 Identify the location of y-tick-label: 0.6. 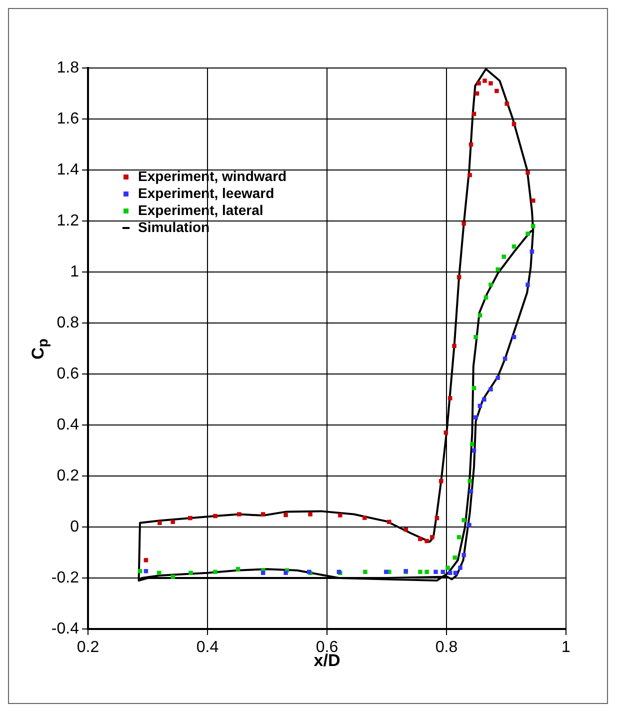
(68, 373).